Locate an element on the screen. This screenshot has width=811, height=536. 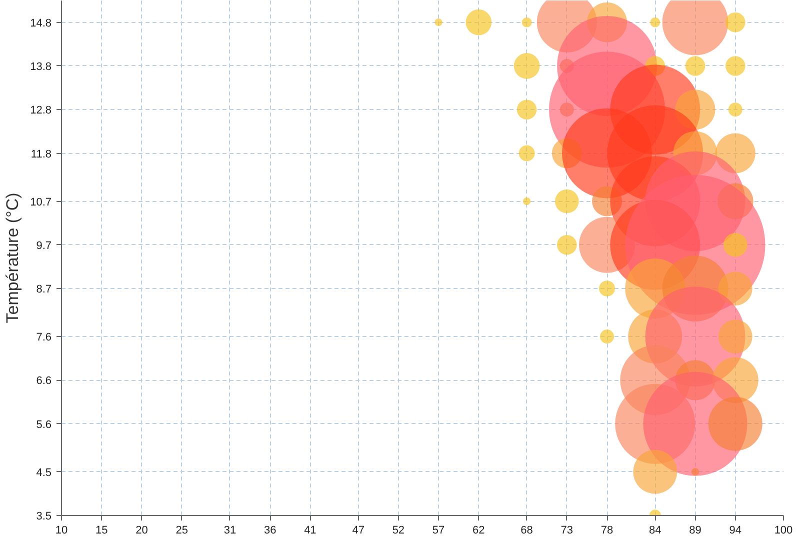
x-tick-label: 78 is located at coordinates (607, 530).